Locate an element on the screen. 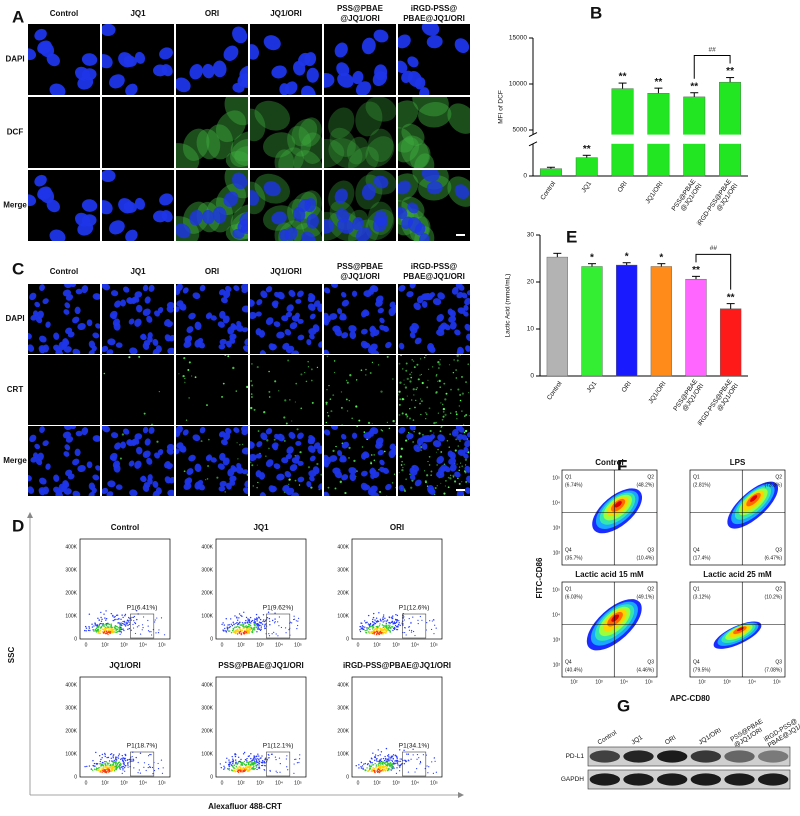  quadrant-value: (79.5%) is located at coordinates (702, 670).